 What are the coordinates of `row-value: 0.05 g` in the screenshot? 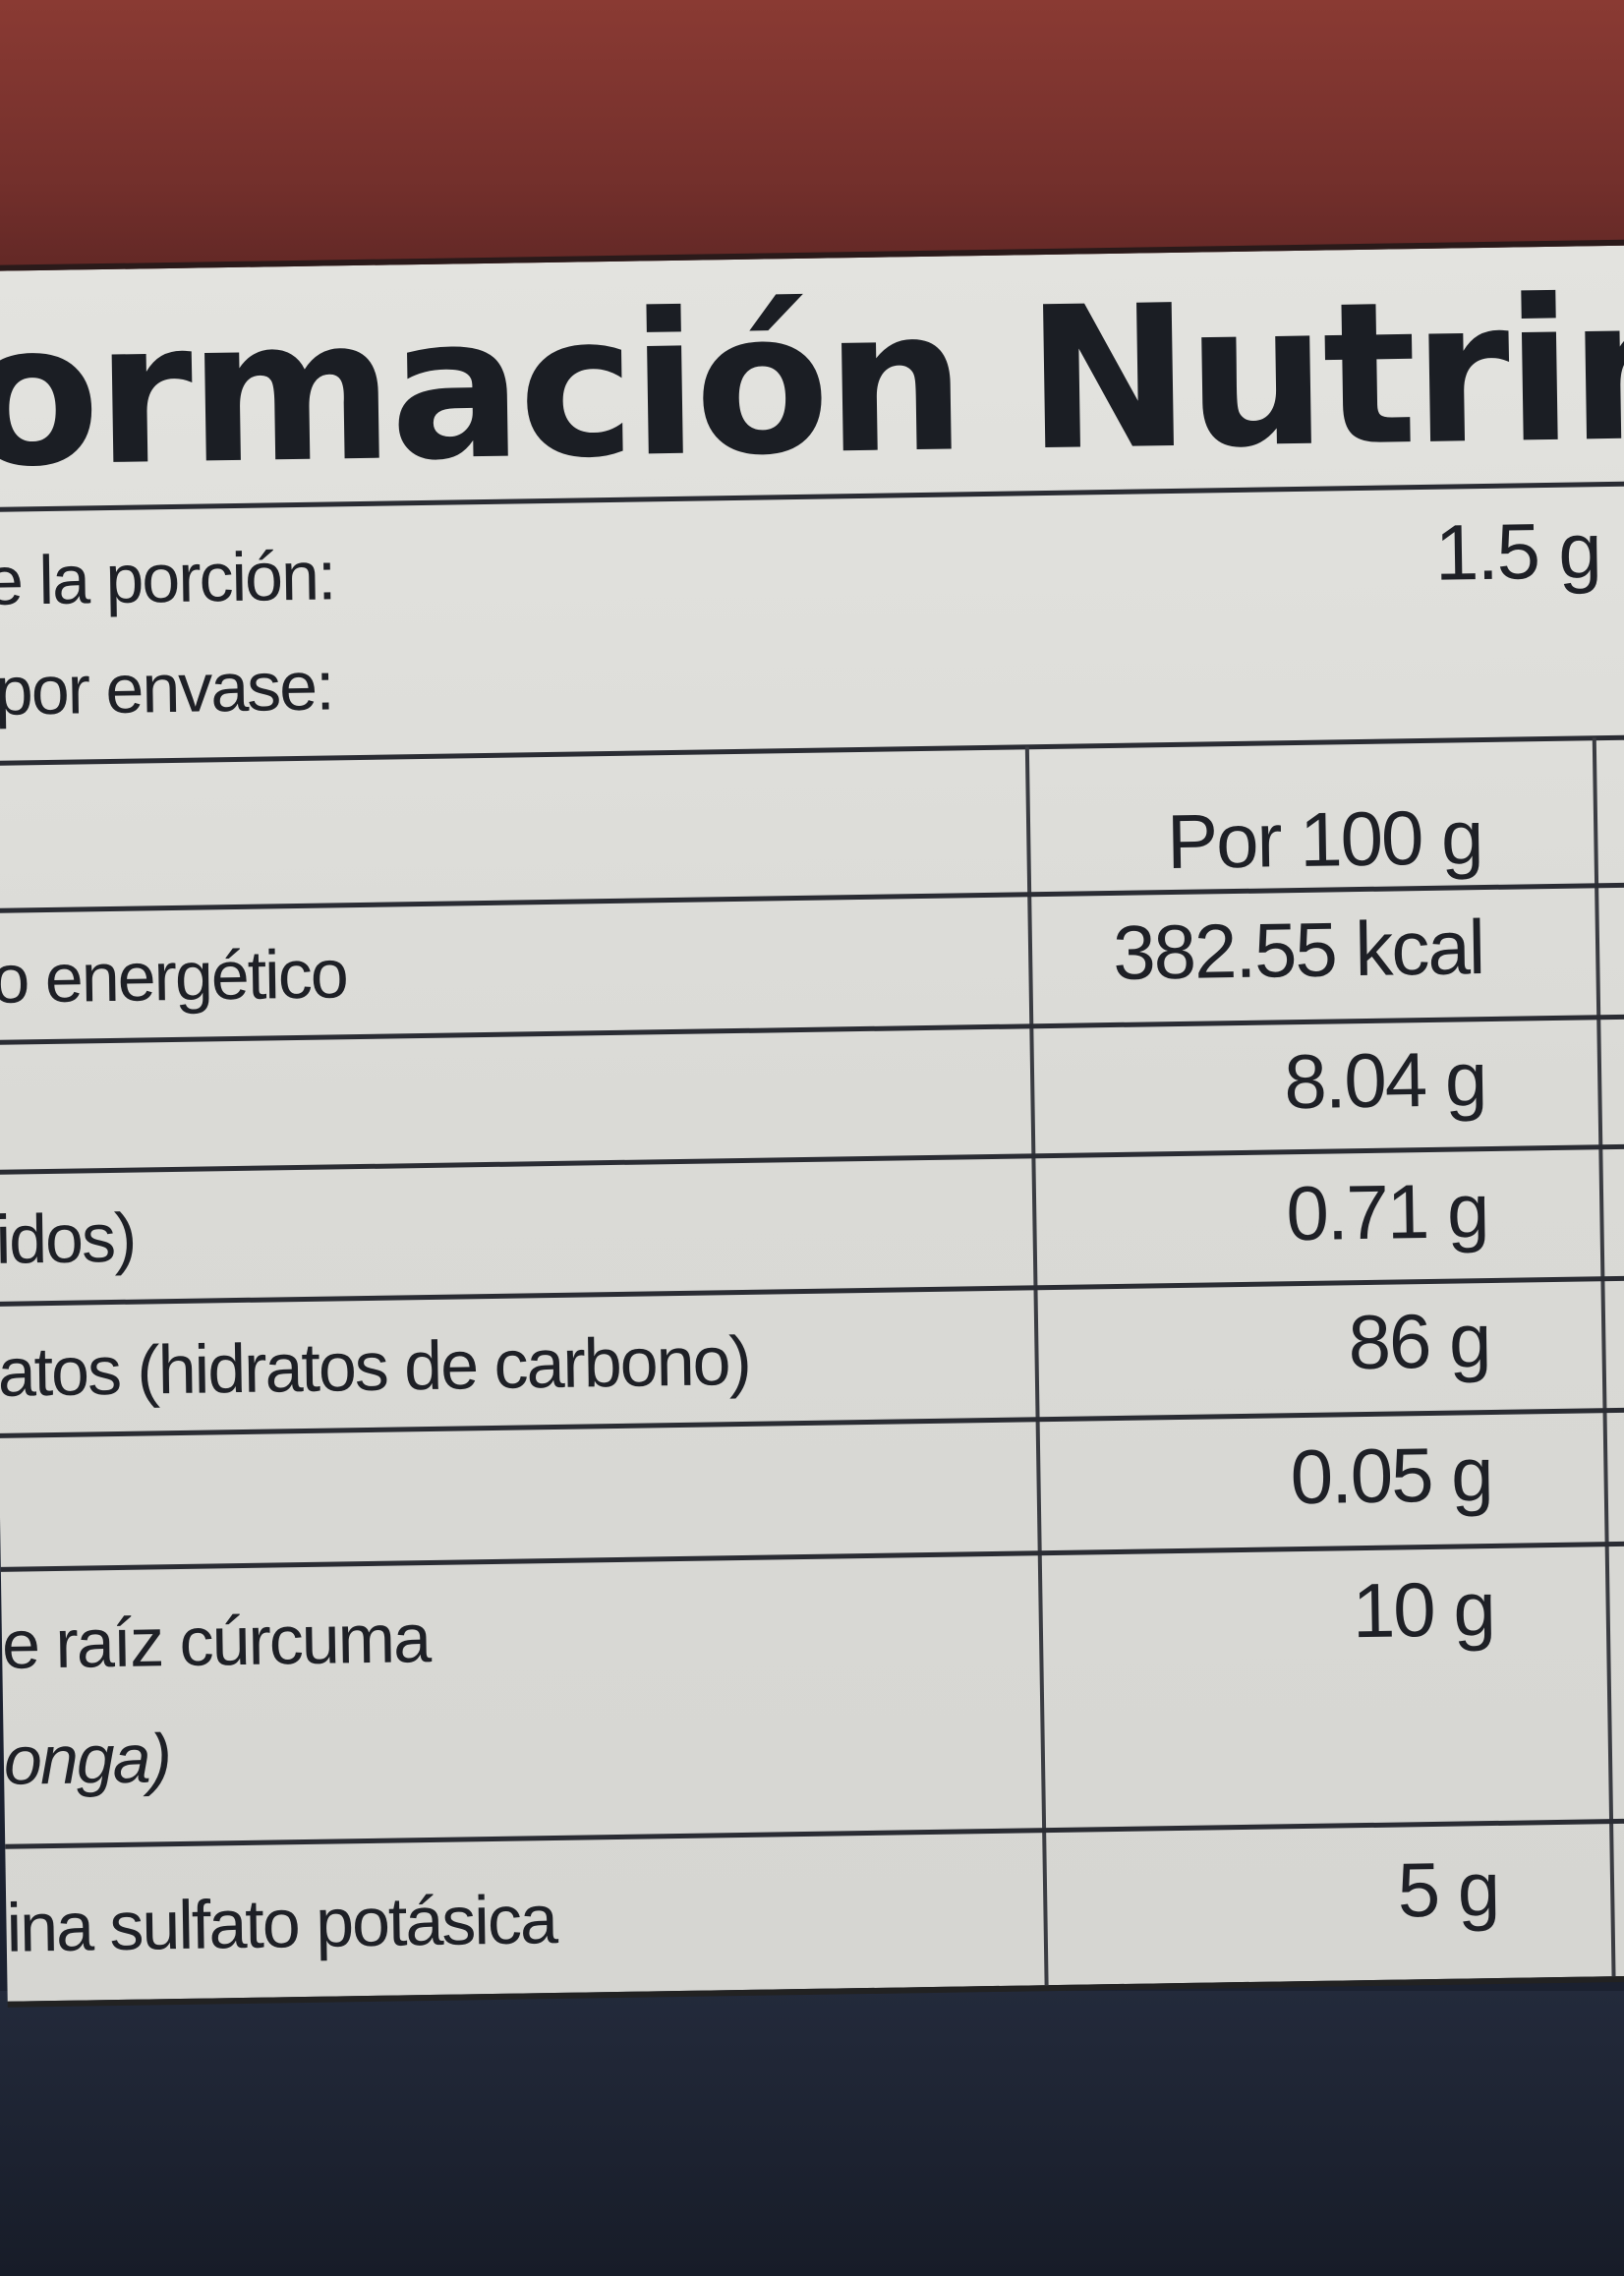 It's located at (1391, 1476).